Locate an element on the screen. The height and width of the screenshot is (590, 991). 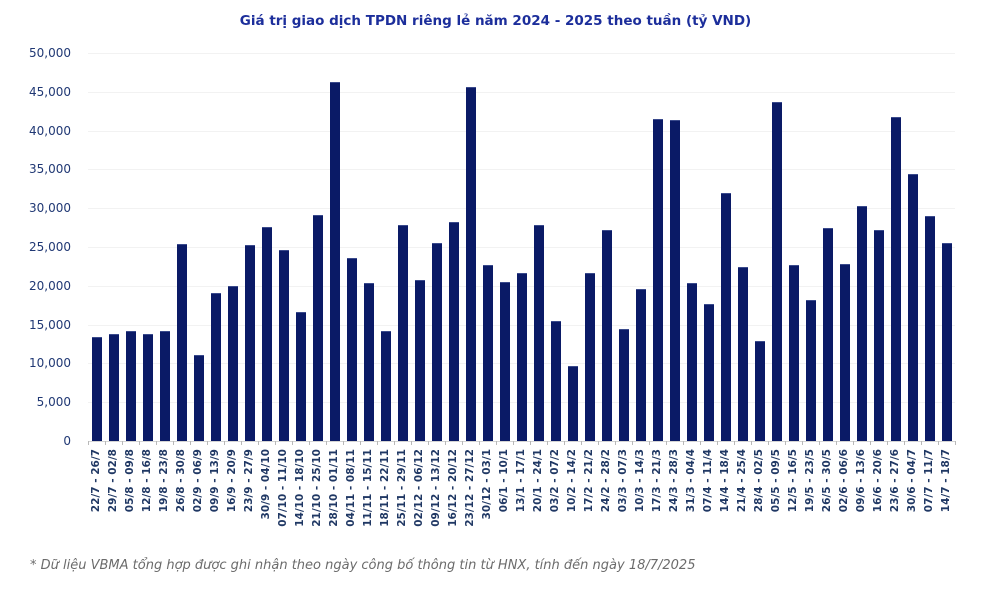
x-axis-label: 07/10 - 11/10 is located at coordinates (283, 488).